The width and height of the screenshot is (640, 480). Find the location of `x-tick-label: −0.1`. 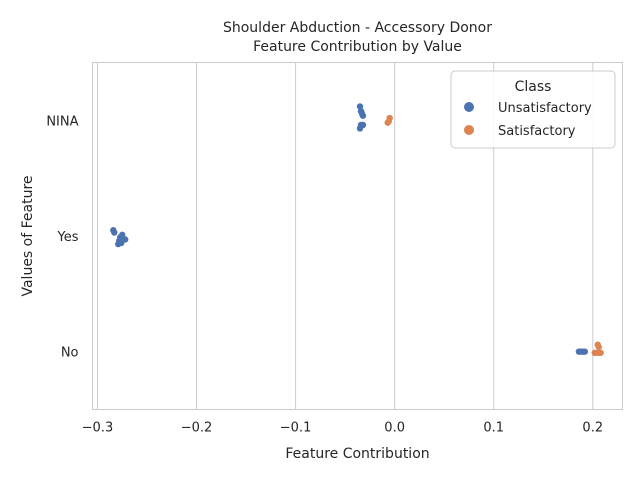

x-tick-label: −0.1 is located at coordinates (296, 428).